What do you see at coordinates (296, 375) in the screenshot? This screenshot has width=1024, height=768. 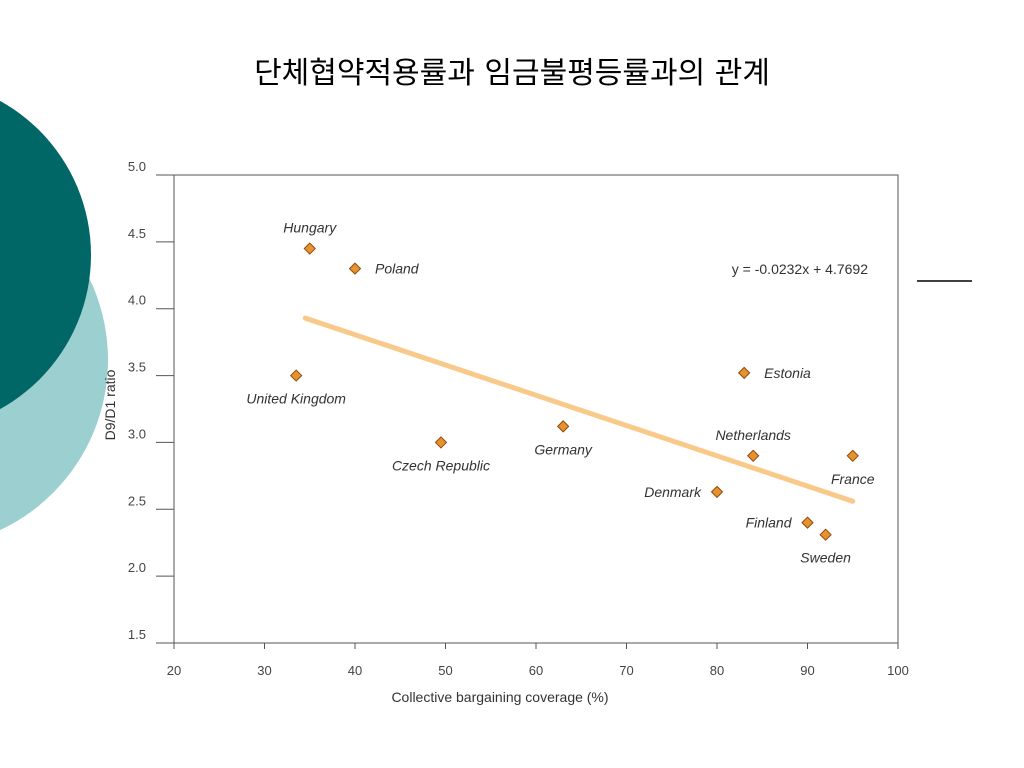 I see `data-point-united-kingdom` at bounding box center [296, 375].